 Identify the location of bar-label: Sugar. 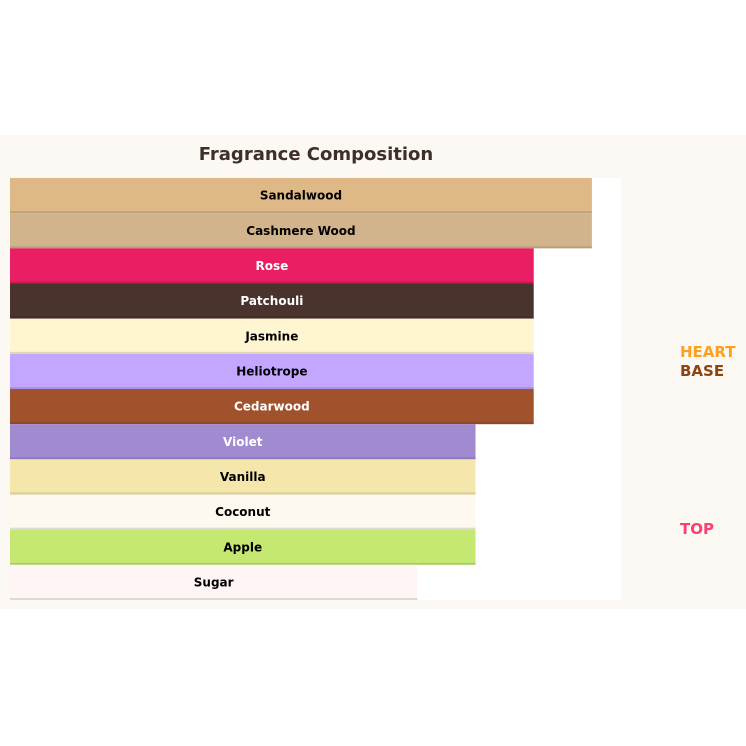
(214, 582).